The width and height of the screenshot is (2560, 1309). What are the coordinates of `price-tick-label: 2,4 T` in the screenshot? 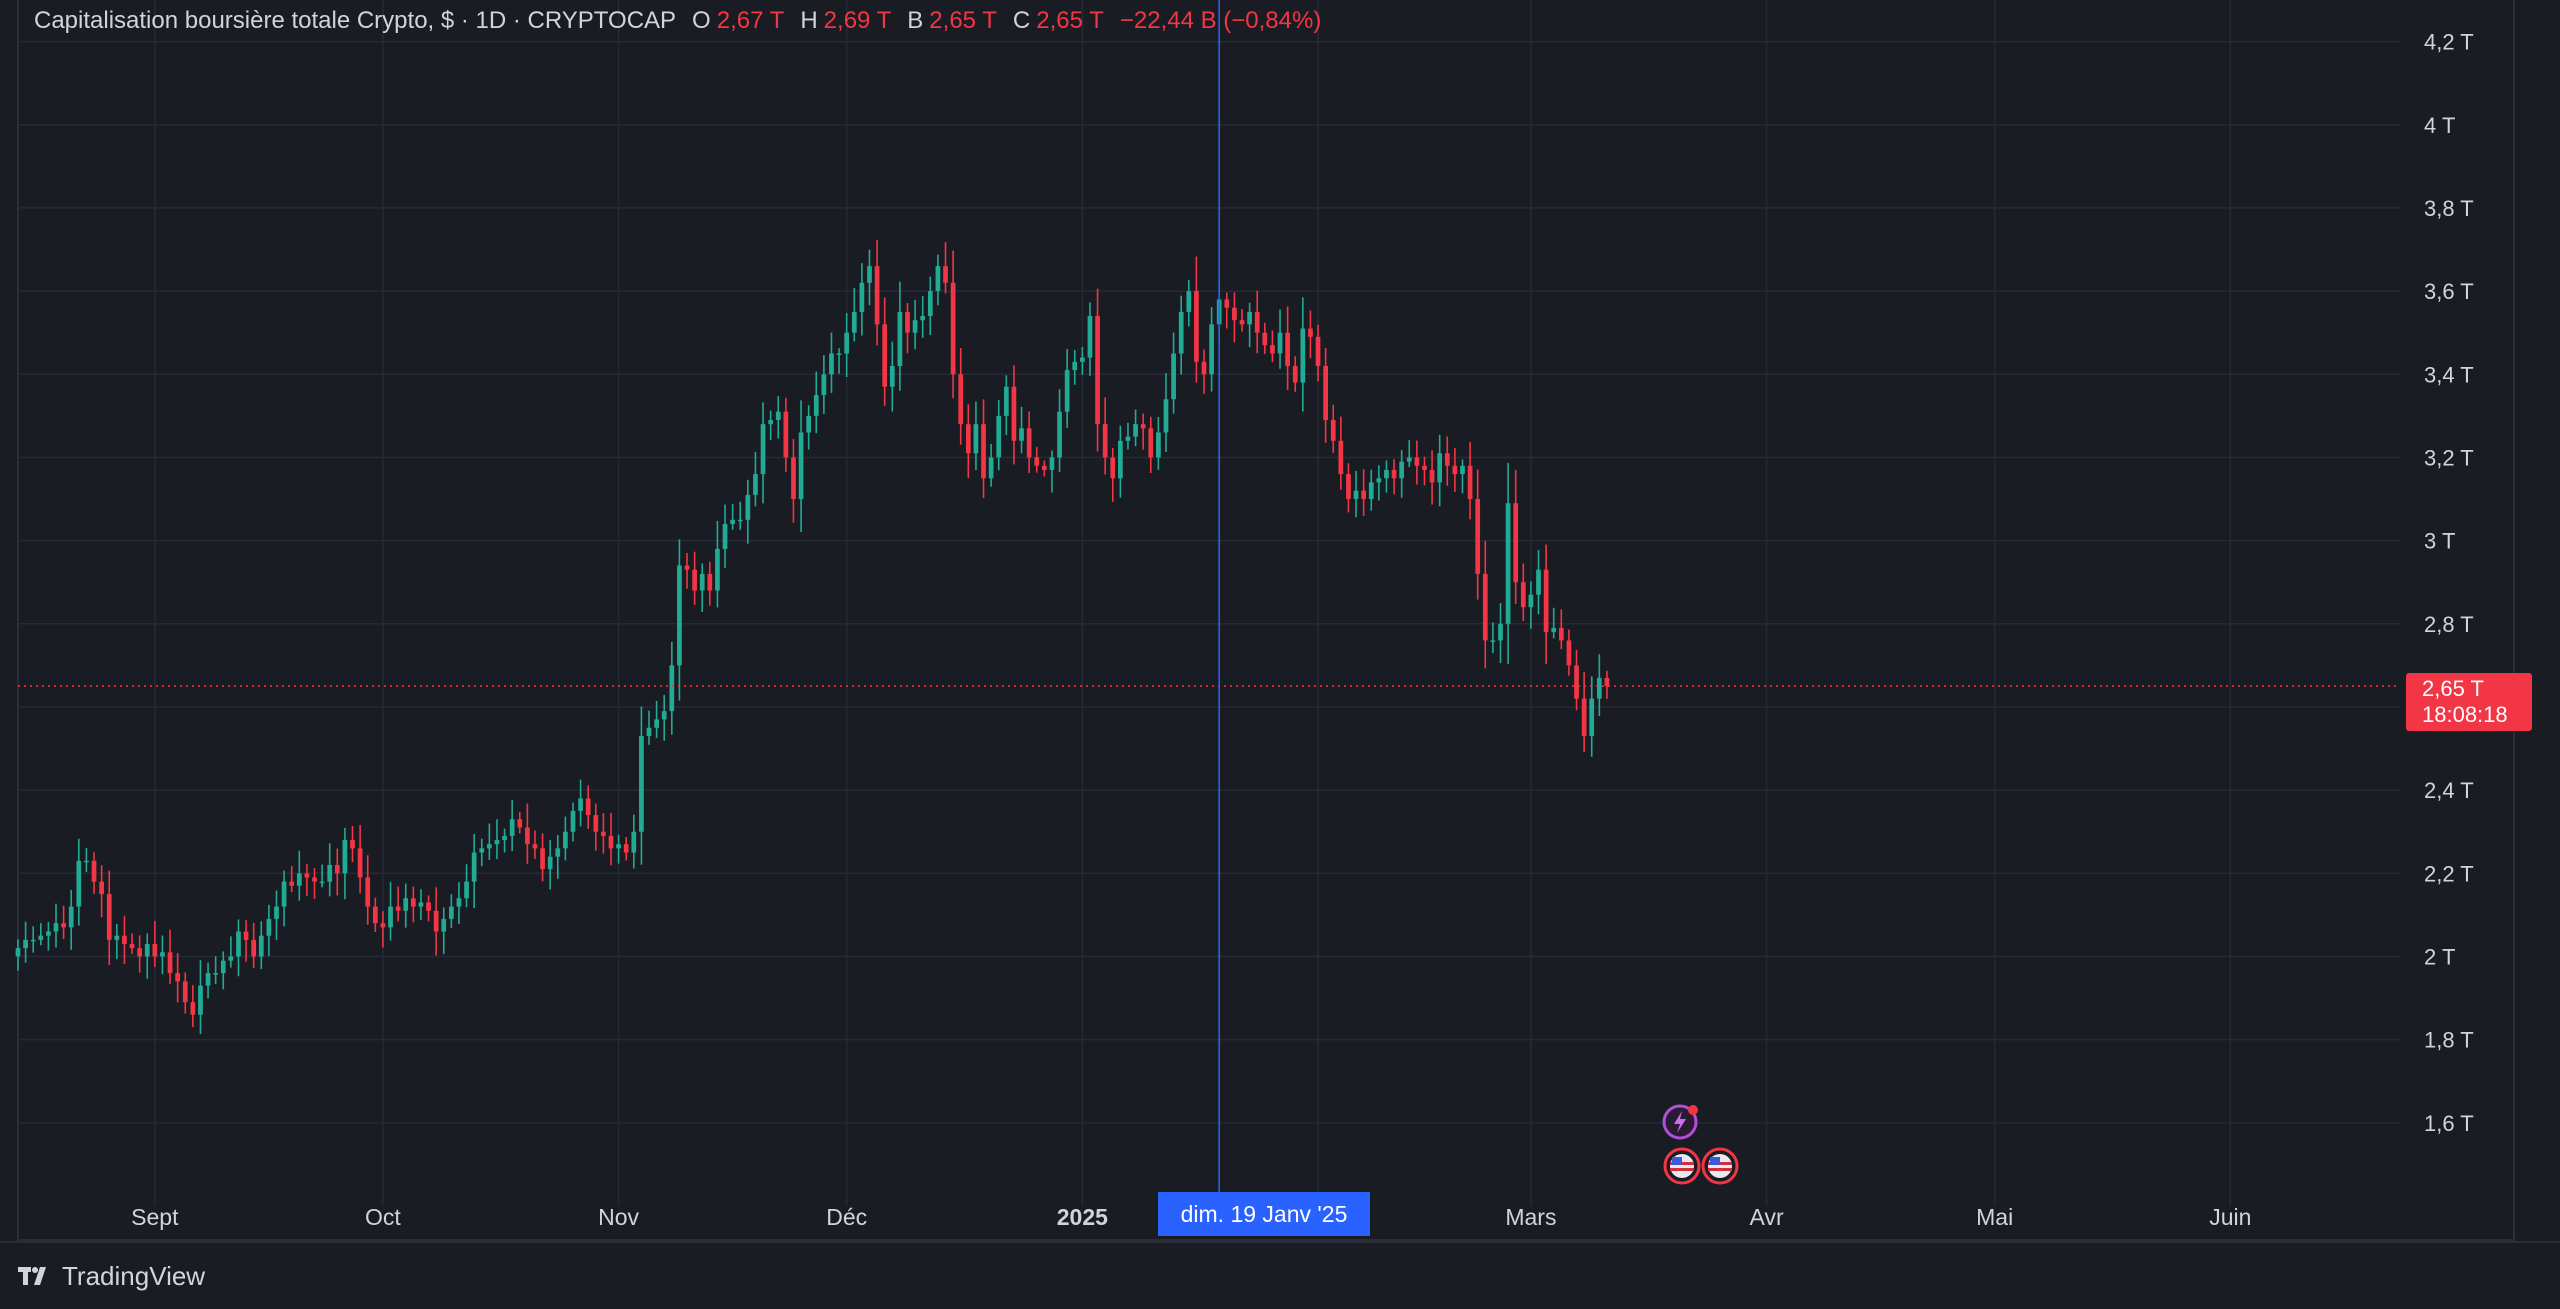 It's located at (2449, 790).